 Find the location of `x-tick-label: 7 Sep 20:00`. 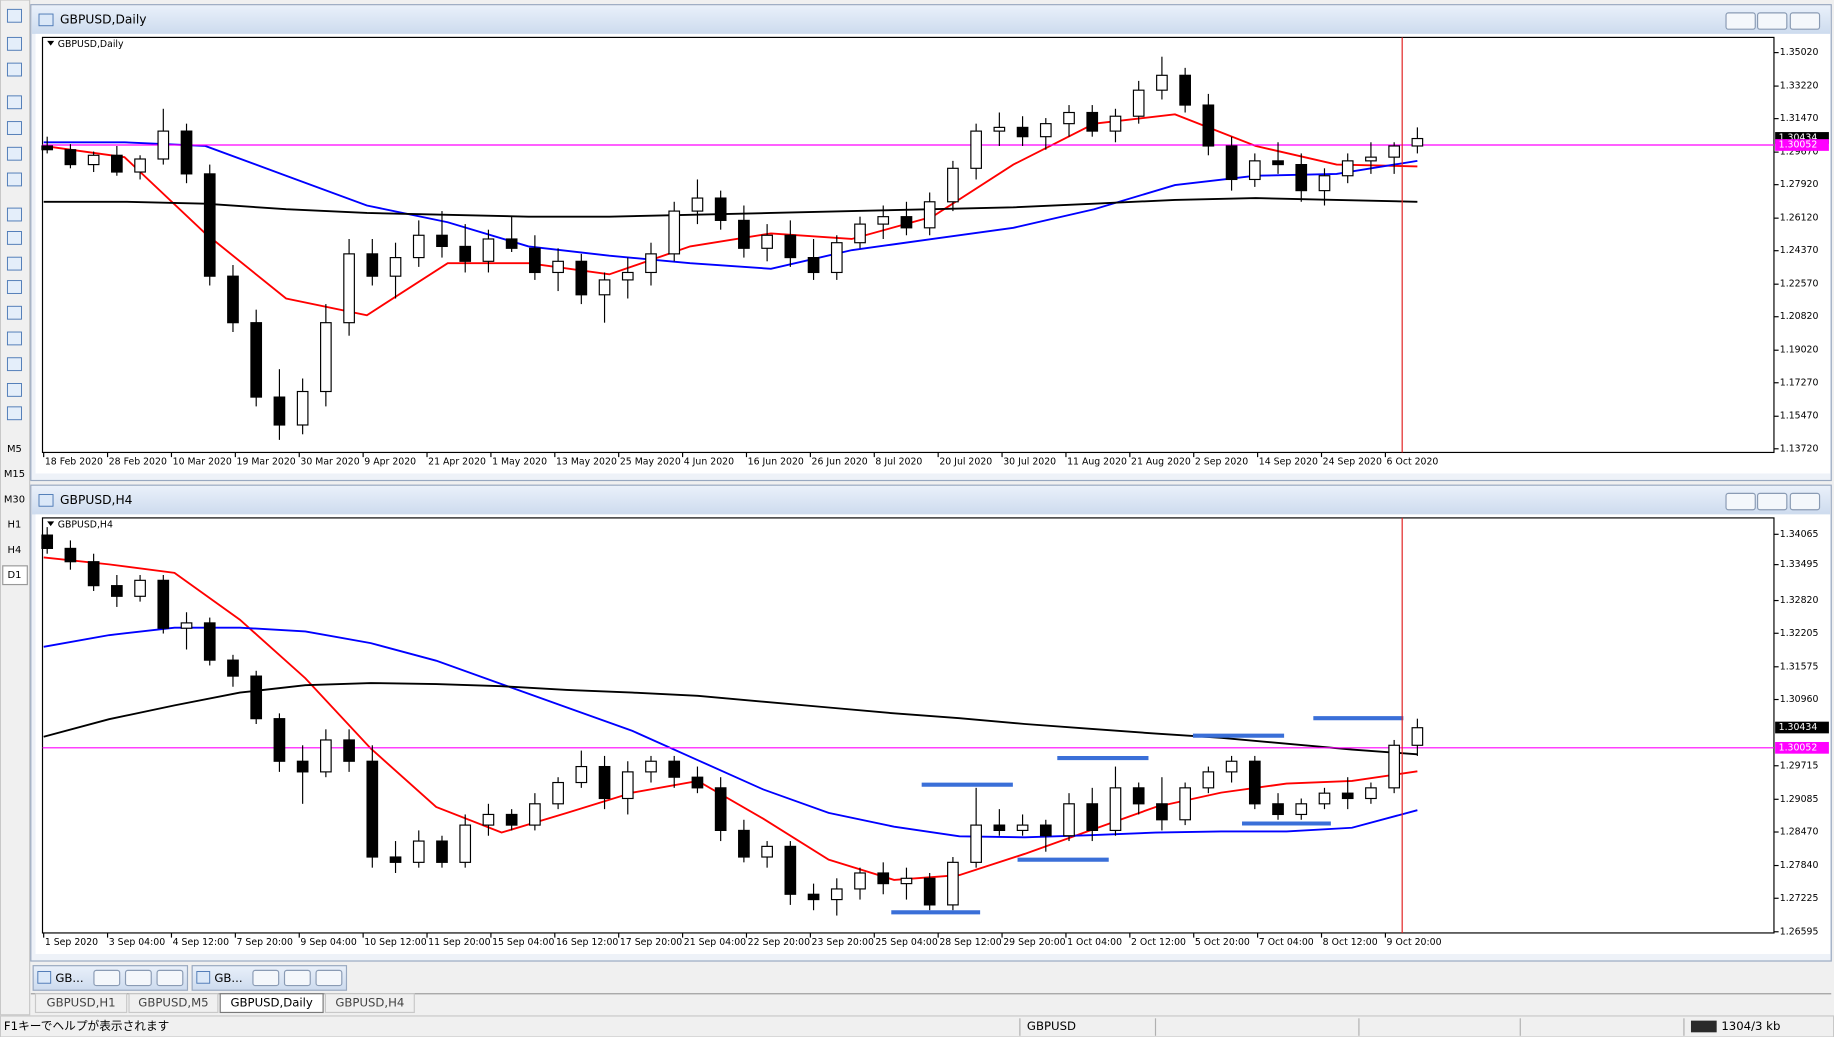

x-tick-label: 7 Sep 20:00 is located at coordinates (265, 942).